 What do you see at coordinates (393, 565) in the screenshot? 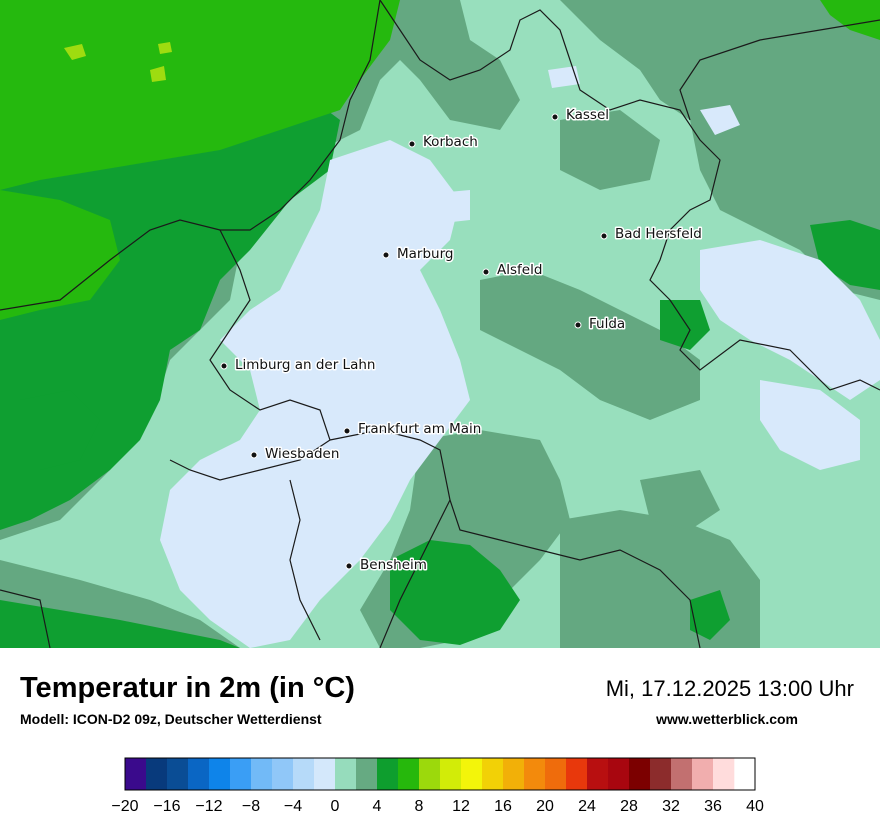
I see `city-label: Bensheim` at bounding box center [393, 565].